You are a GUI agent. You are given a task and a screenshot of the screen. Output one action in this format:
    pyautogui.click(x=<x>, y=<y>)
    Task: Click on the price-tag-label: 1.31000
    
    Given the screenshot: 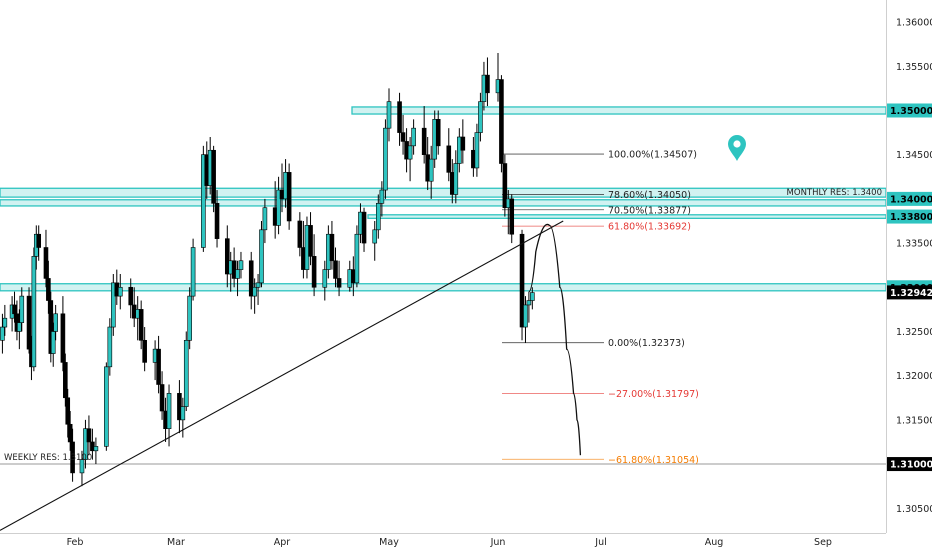 What is the action you would take?
    pyautogui.click(x=911, y=465)
    